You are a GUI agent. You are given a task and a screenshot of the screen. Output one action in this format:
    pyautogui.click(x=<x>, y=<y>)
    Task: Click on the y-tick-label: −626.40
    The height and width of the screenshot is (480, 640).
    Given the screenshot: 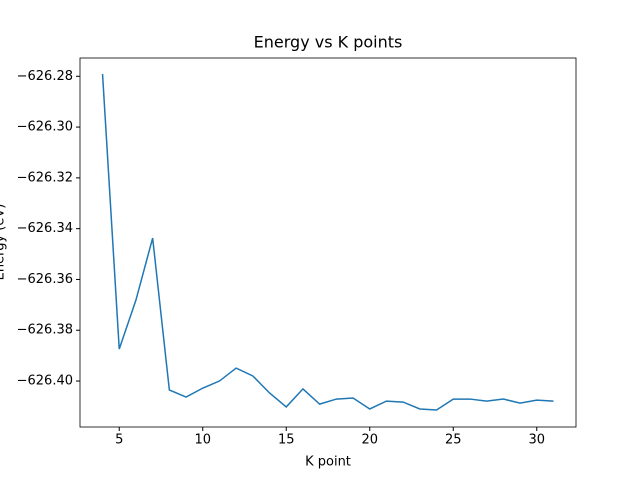 What is the action you would take?
    pyautogui.click(x=45, y=381)
    